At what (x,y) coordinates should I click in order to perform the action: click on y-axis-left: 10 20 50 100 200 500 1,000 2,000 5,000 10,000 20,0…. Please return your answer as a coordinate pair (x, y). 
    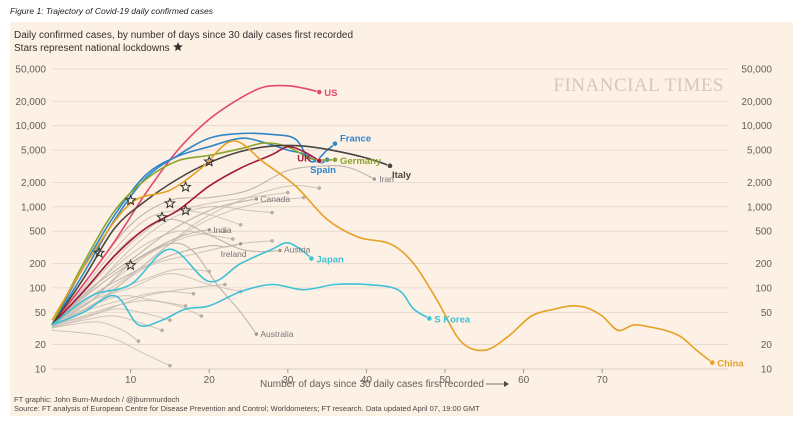
    Looking at the image, I should click on (30, 220).